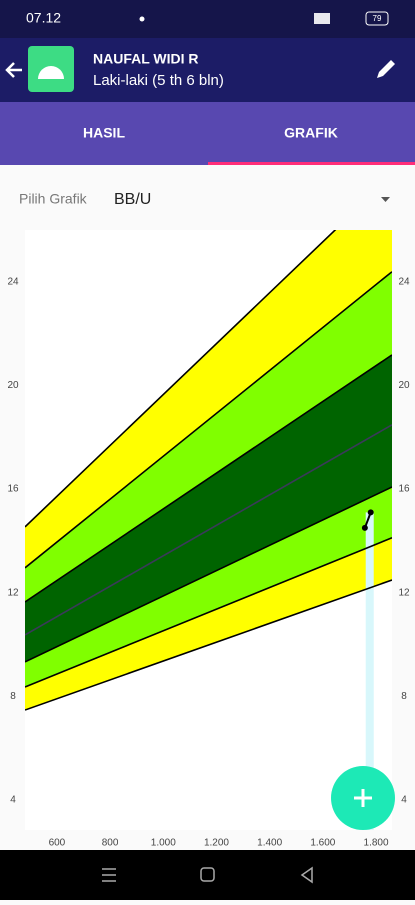  I want to click on selector-label: Pilih Grafik, so click(53, 199).